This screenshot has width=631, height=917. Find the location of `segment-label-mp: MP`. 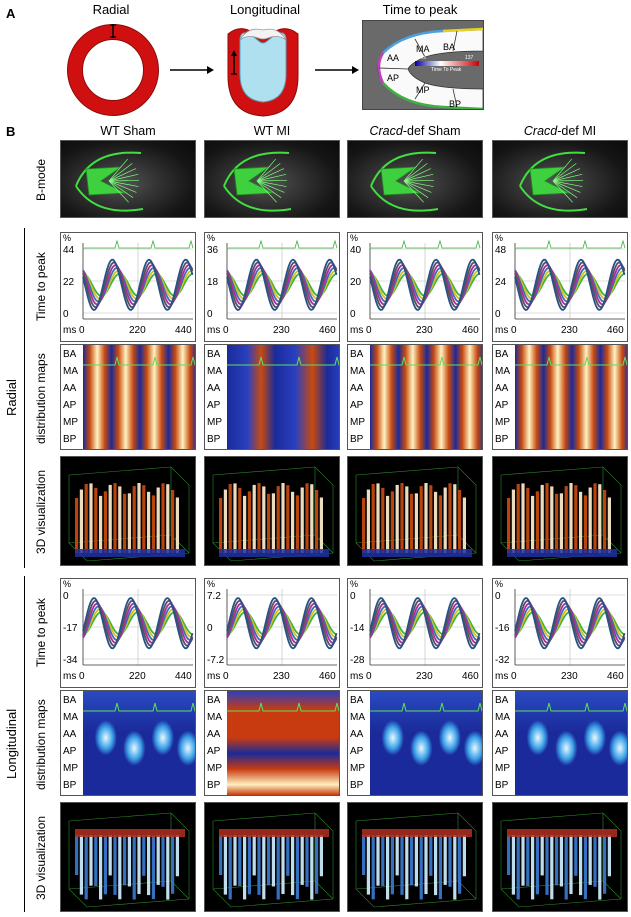

segment-label-mp: MP is located at coordinates (214, 768).